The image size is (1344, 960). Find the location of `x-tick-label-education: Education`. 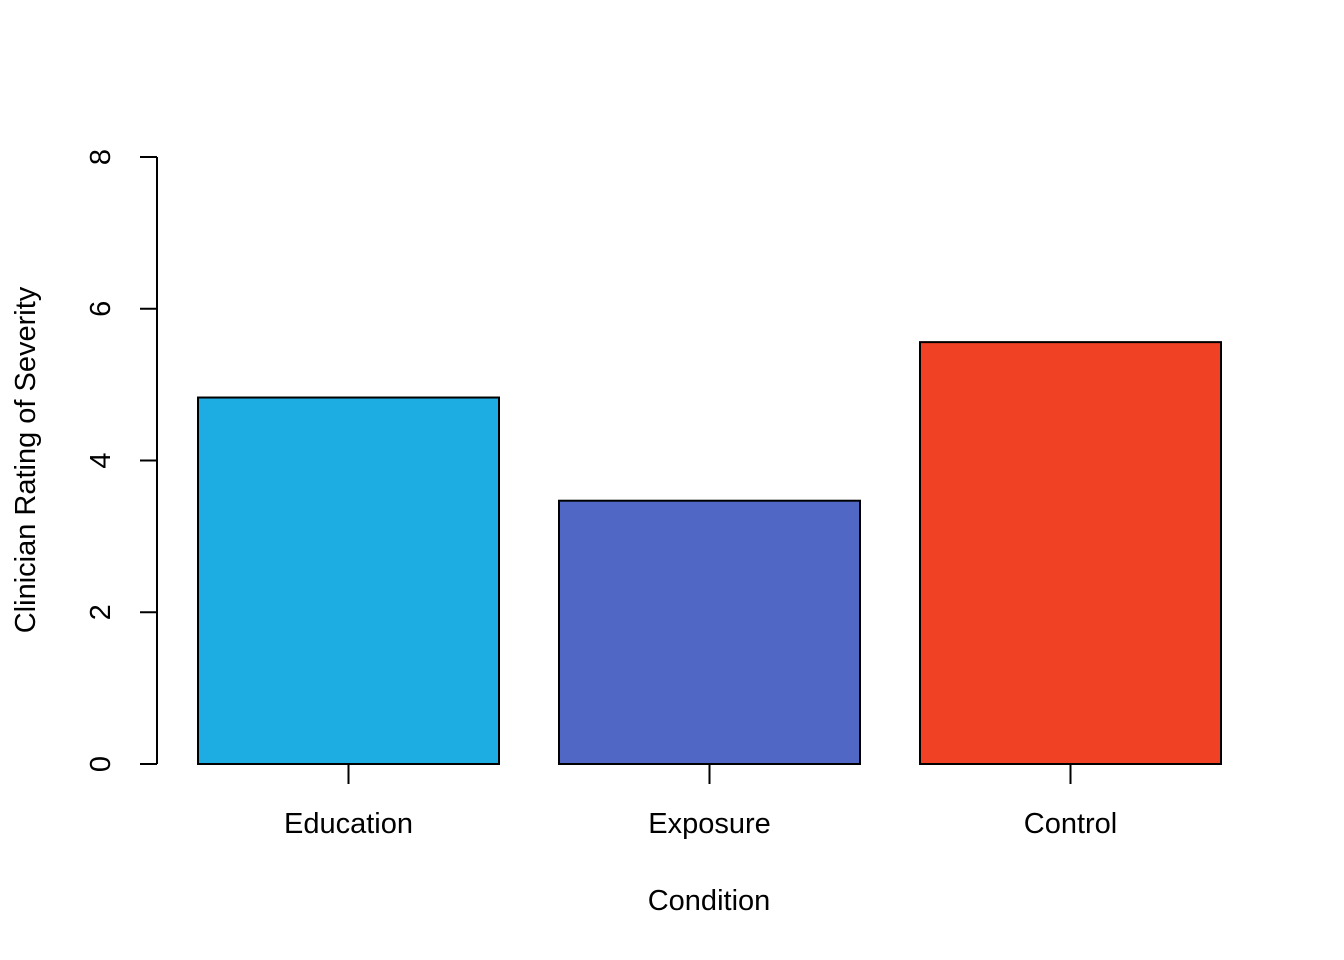

x-tick-label-education: Education is located at coordinates (348, 824).